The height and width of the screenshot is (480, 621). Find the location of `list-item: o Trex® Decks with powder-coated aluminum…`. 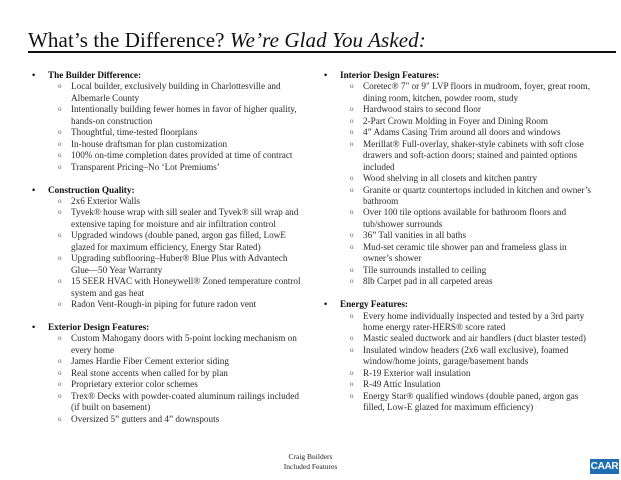

list-item: o Trex® Decks with powder-coated aluminum… is located at coordinates (165, 402).